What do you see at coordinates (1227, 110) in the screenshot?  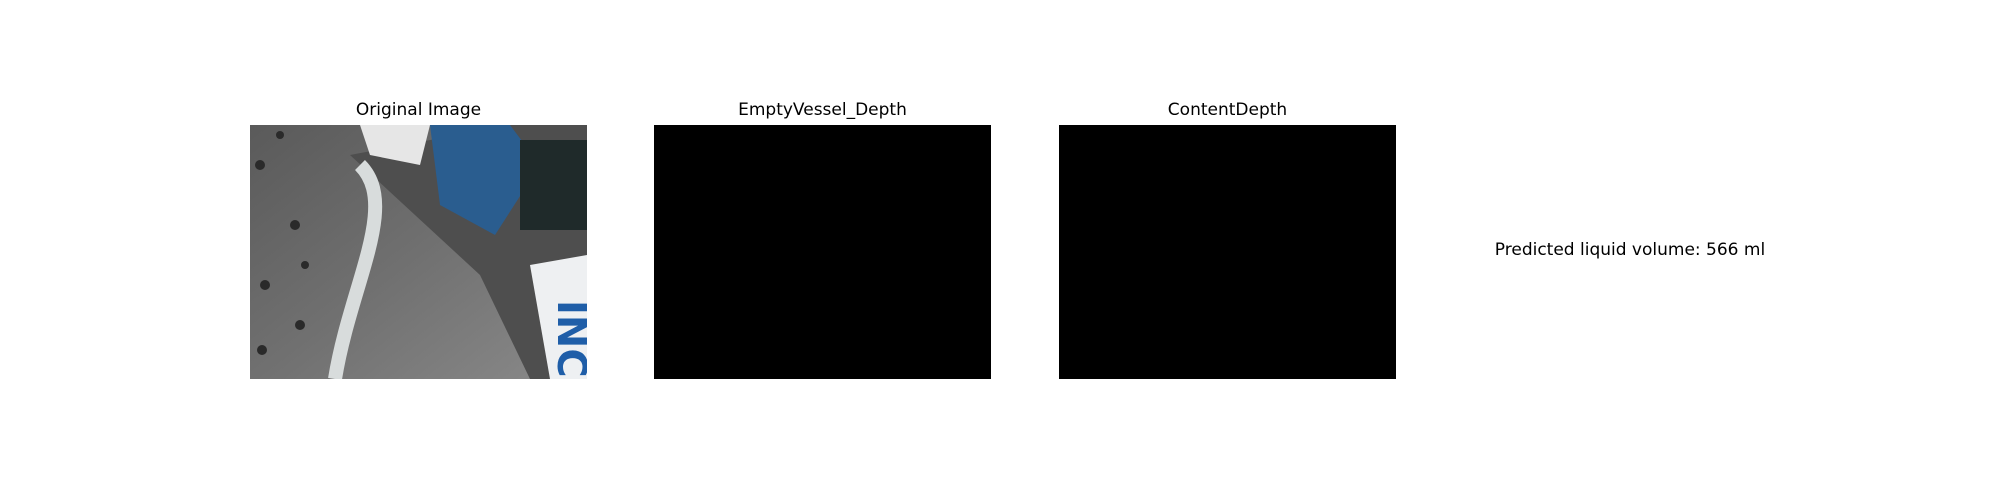 I see `panel-title: ContentDepth` at bounding box center [1227, 110].